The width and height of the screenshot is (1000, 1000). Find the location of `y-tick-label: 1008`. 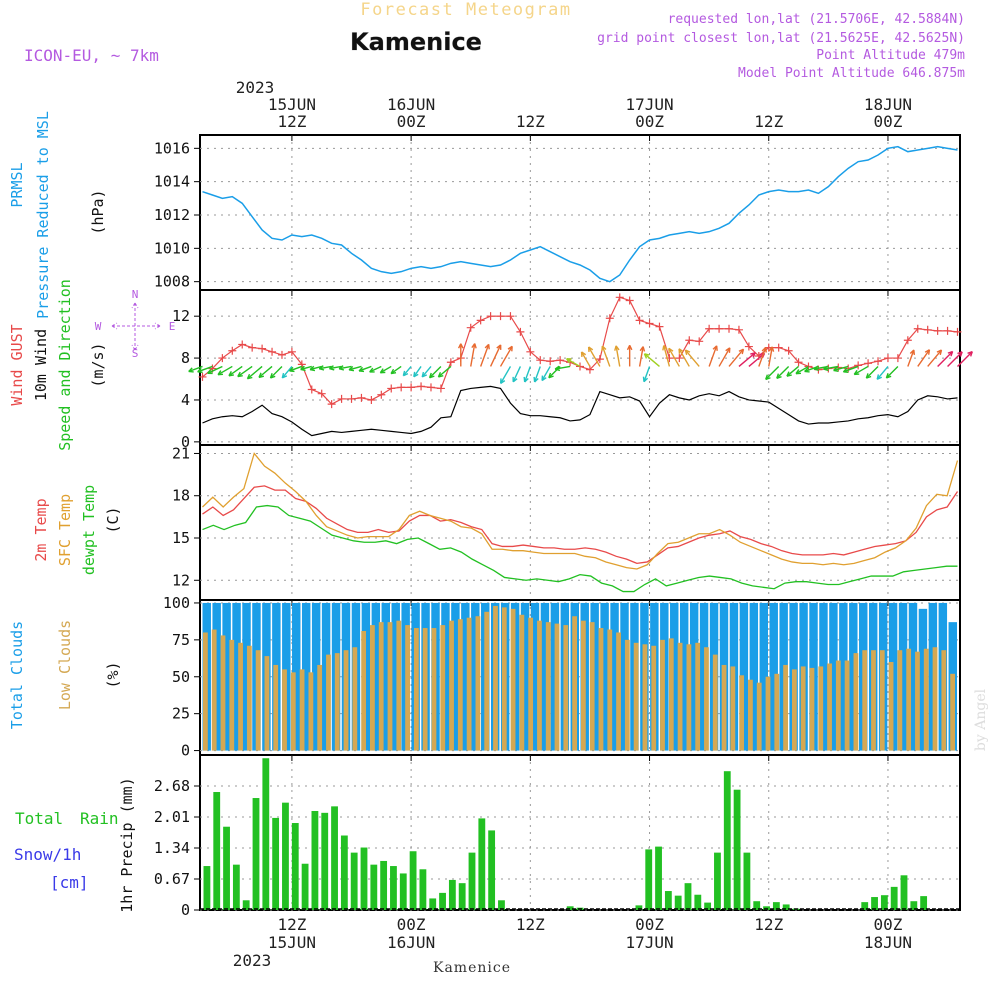

y-tick-label: 1008 is located at coordinates (172, 282).